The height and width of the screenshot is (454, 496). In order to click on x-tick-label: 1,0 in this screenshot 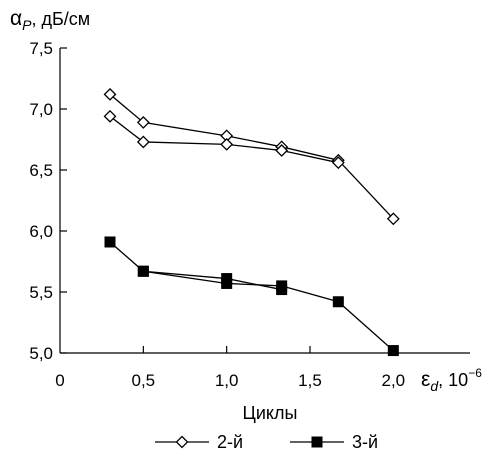, I will do `click(227, 380)`.